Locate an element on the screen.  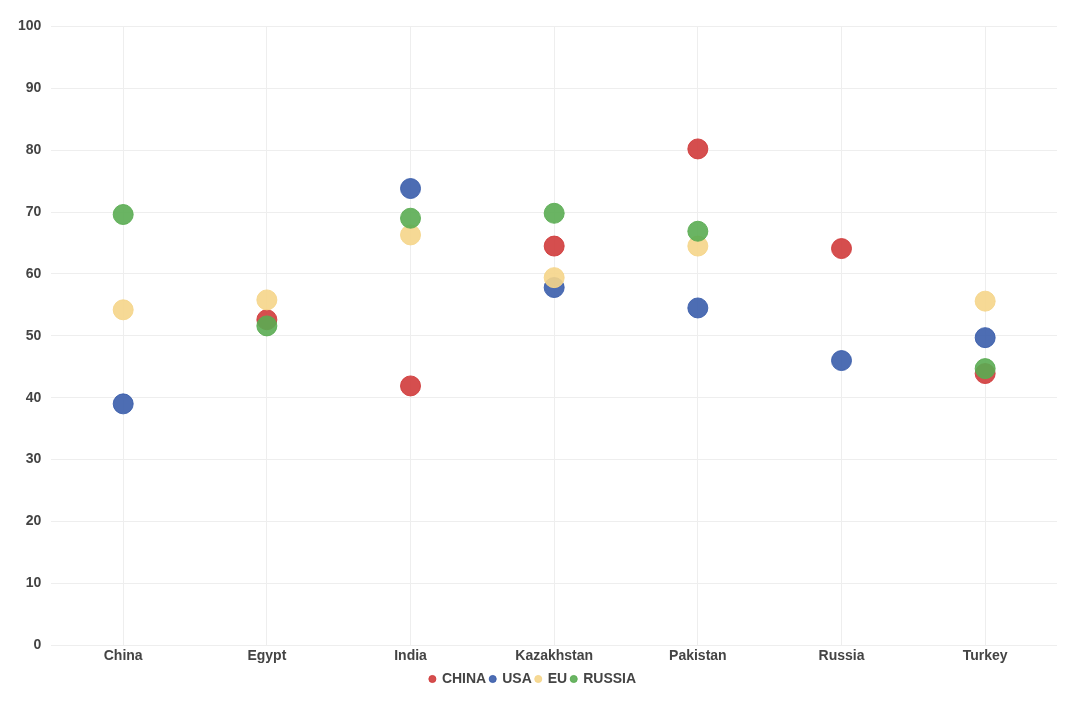
legend-label: EU is located at coordinates (557, 677).